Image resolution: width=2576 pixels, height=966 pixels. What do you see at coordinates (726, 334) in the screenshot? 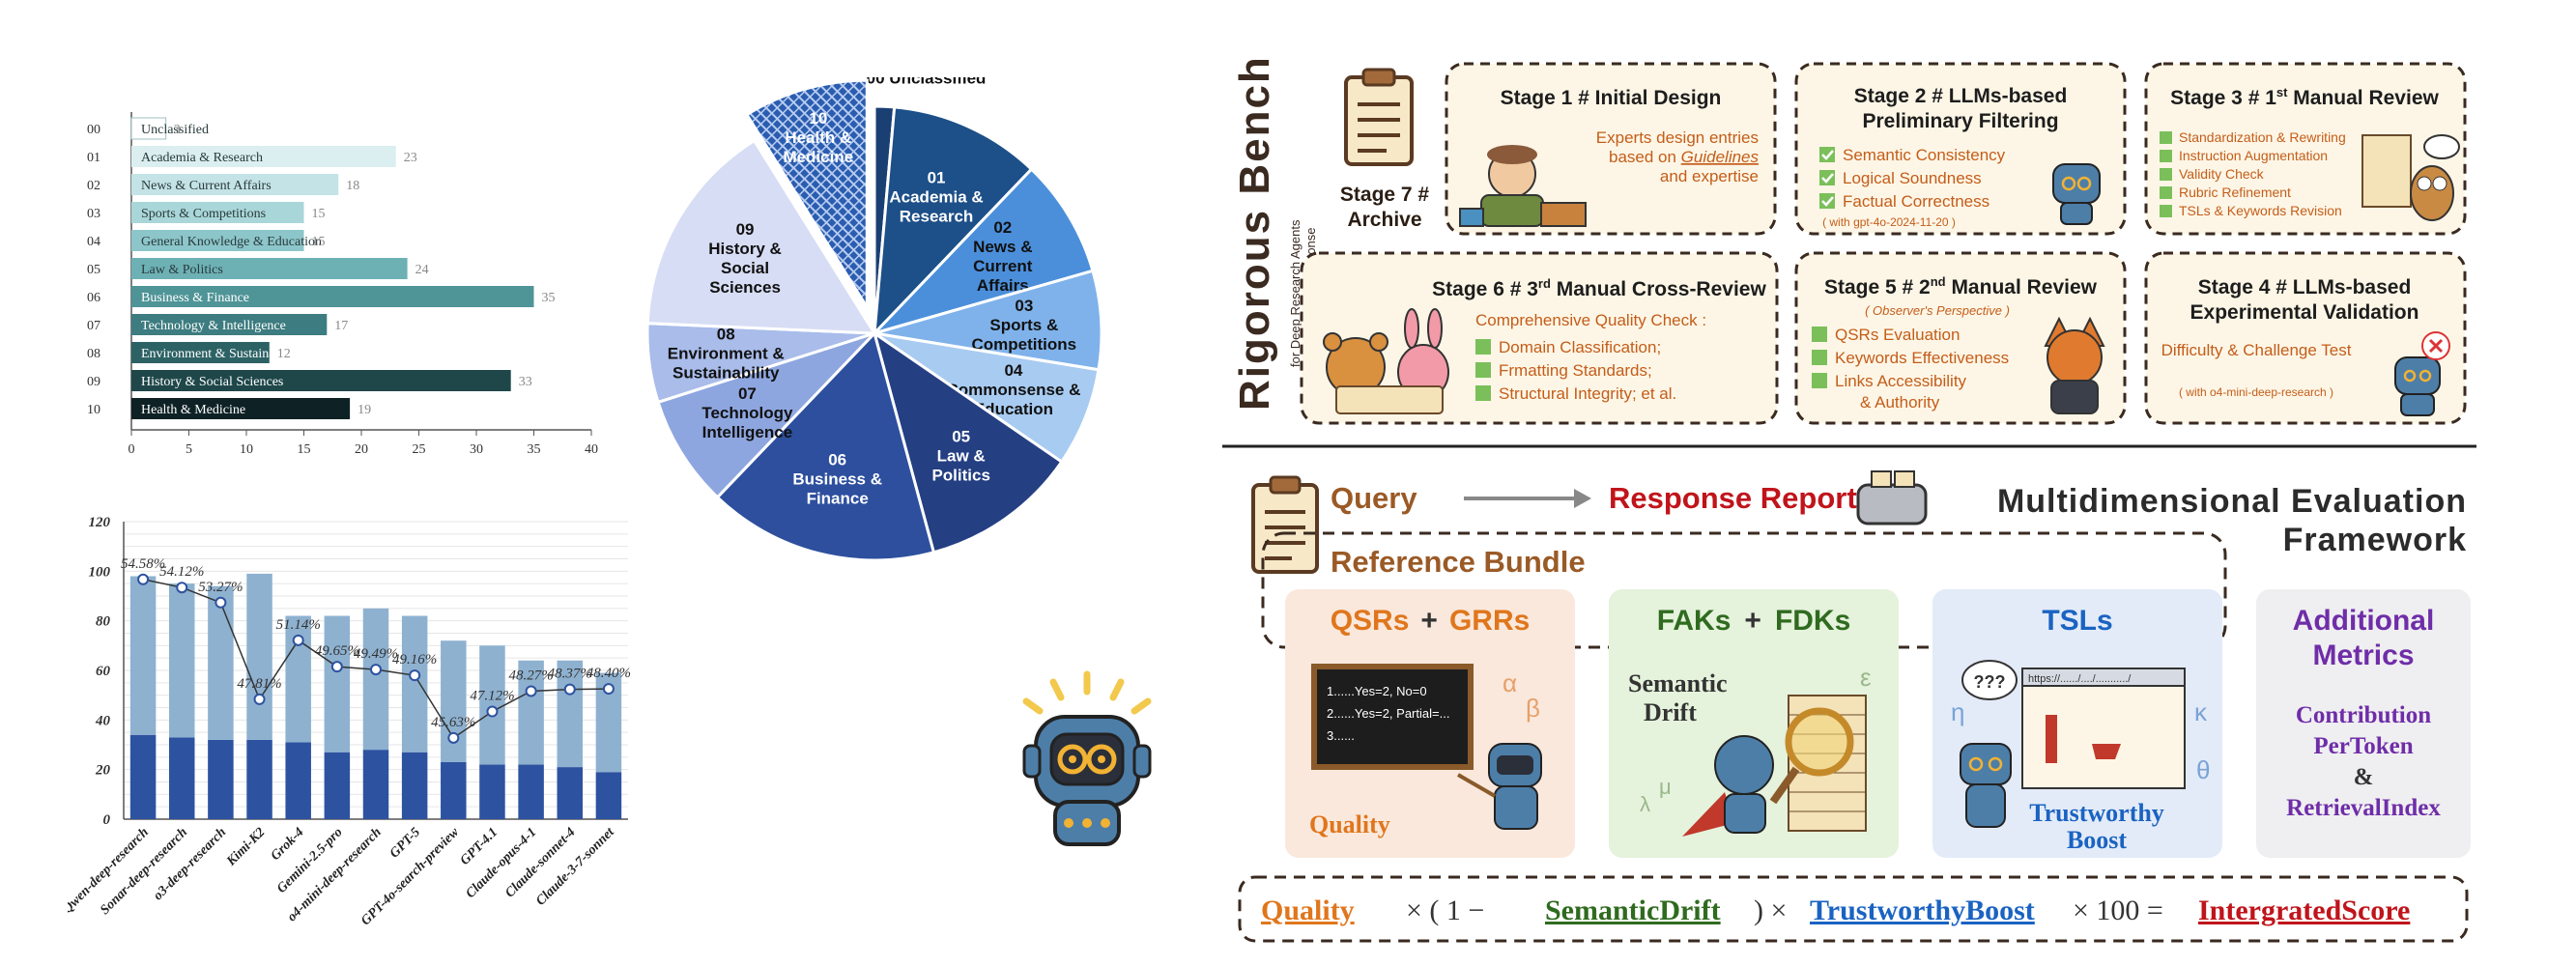
I see `pie-slice-code: 08` at bounding box center [726, 334].